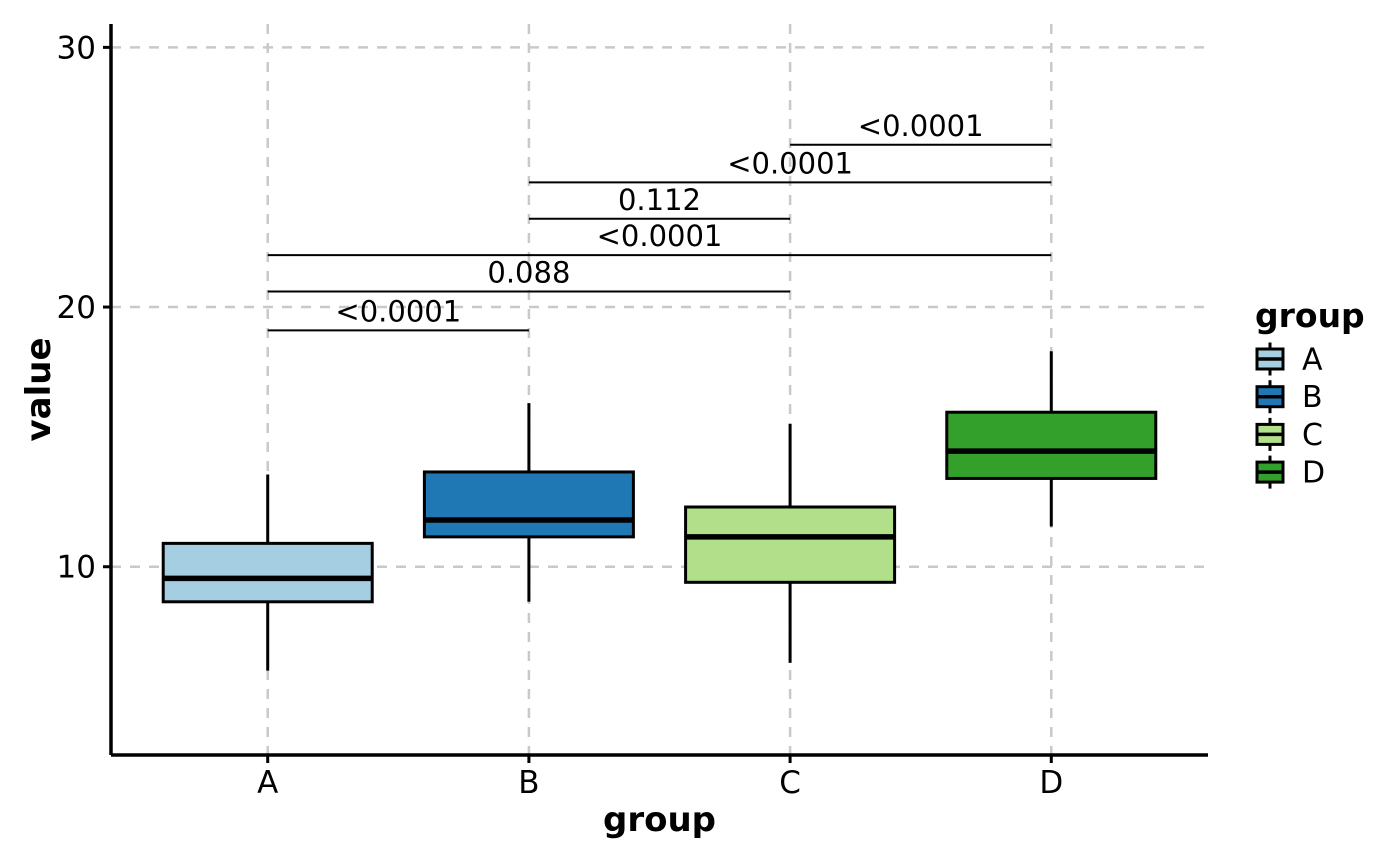  Describe the element at coordinates (76, 568) in the screenshot. I see `y-tick-label-10: 10` at that location.